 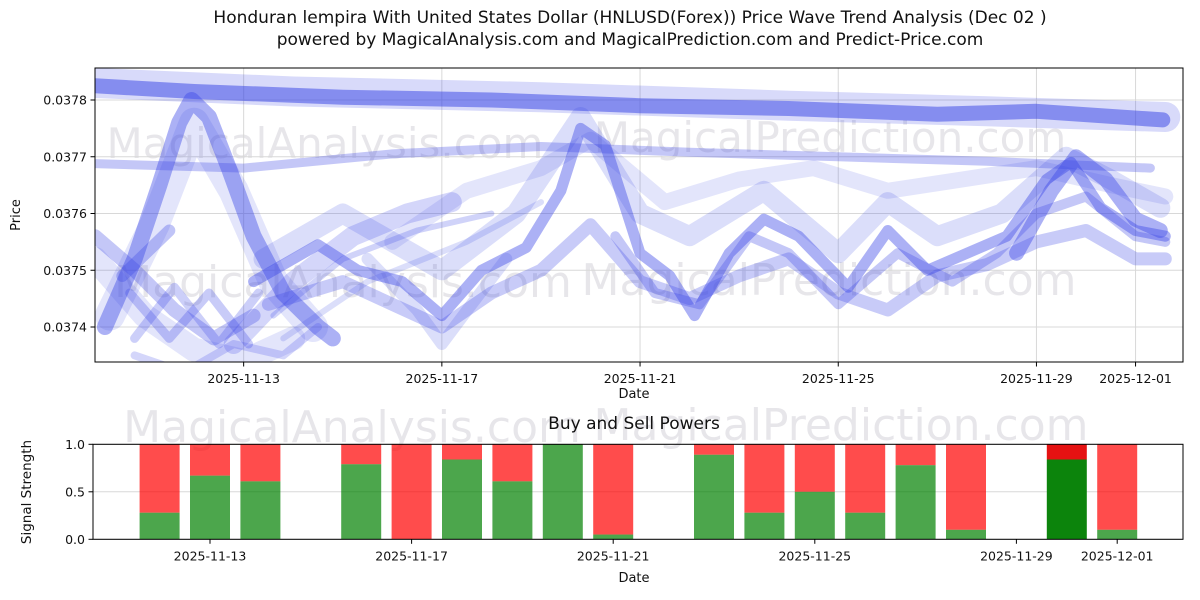 I want to click on price-y-axis-label: Price, so click(x=16, y=215).